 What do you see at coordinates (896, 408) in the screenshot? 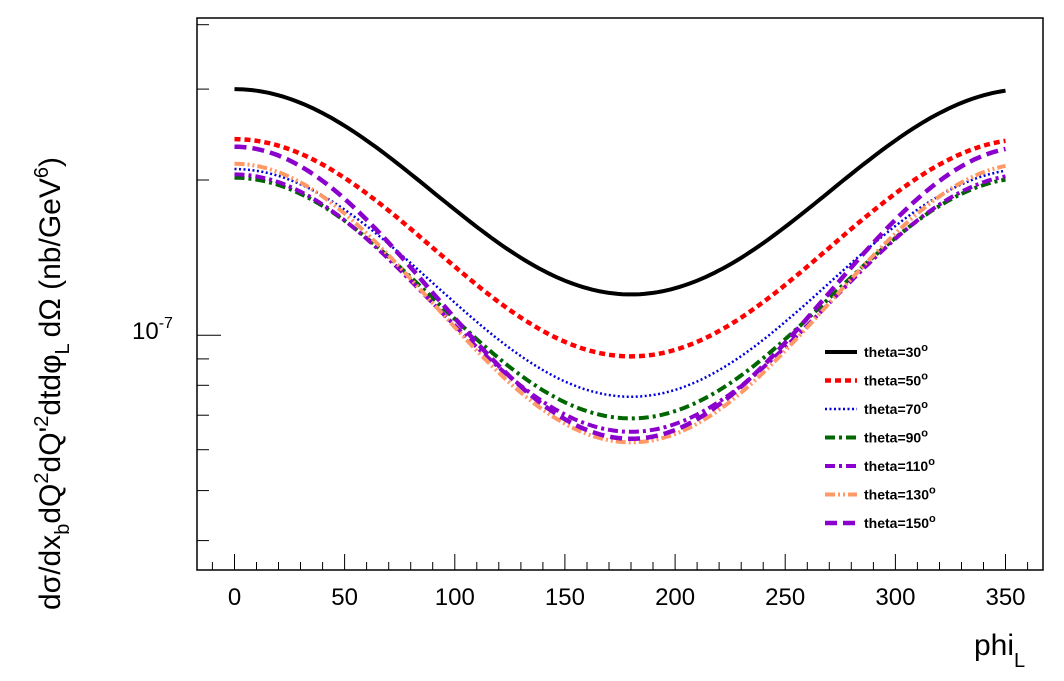
I see `legend-label: theta=70o` at bounding box center [896, 408].